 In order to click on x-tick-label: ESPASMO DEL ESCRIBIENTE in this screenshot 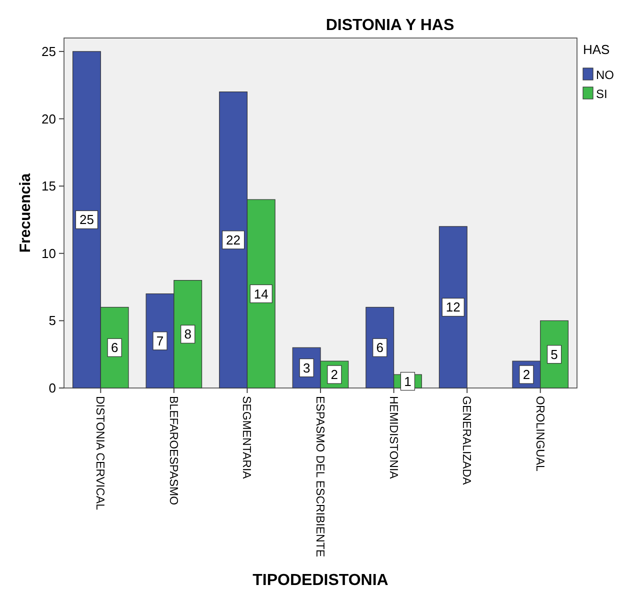, I will do `click(320, 477)`.